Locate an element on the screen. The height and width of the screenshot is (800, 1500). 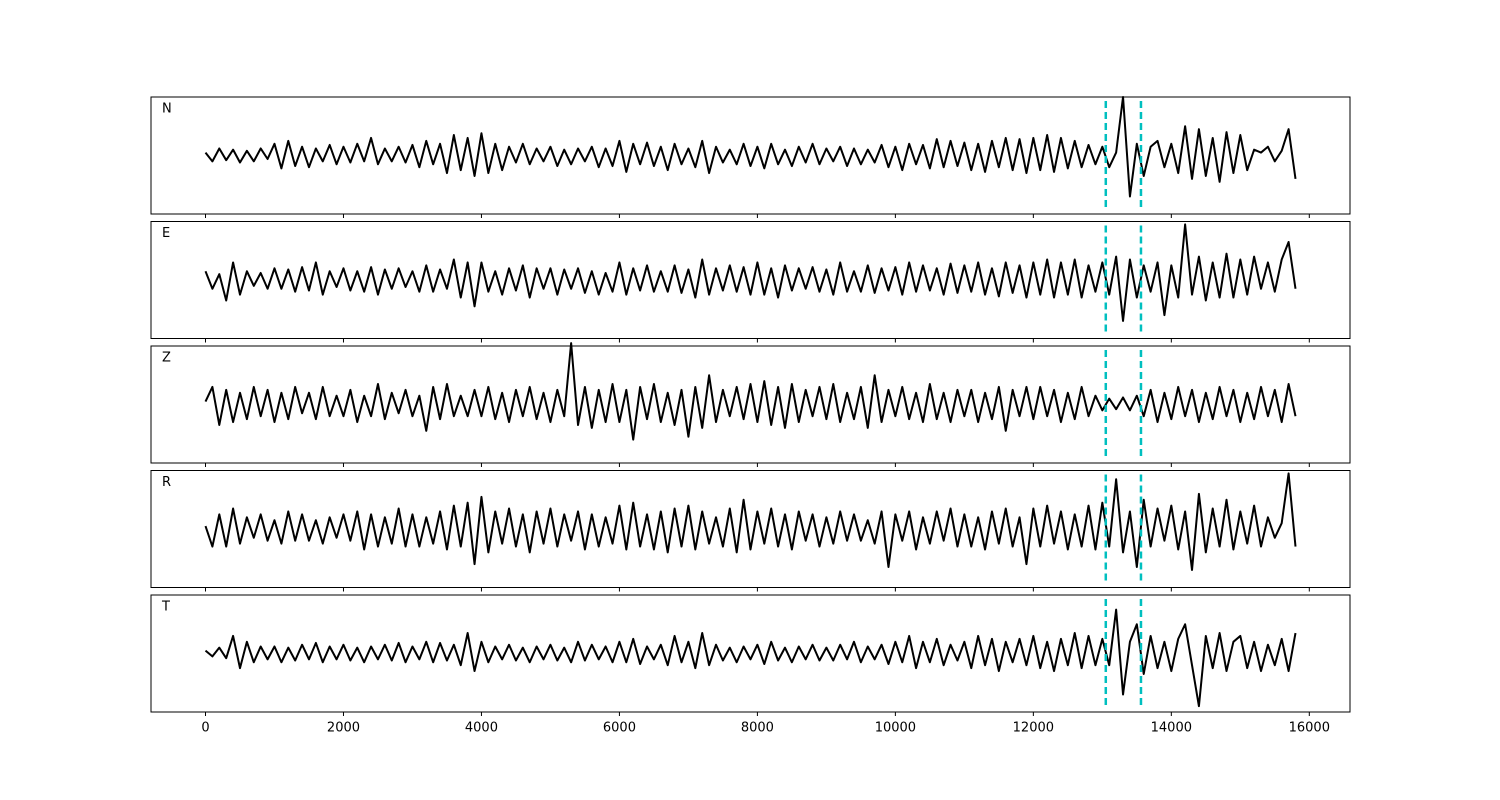
x-tick-label: 8000 is located at coordinates (757, 728).